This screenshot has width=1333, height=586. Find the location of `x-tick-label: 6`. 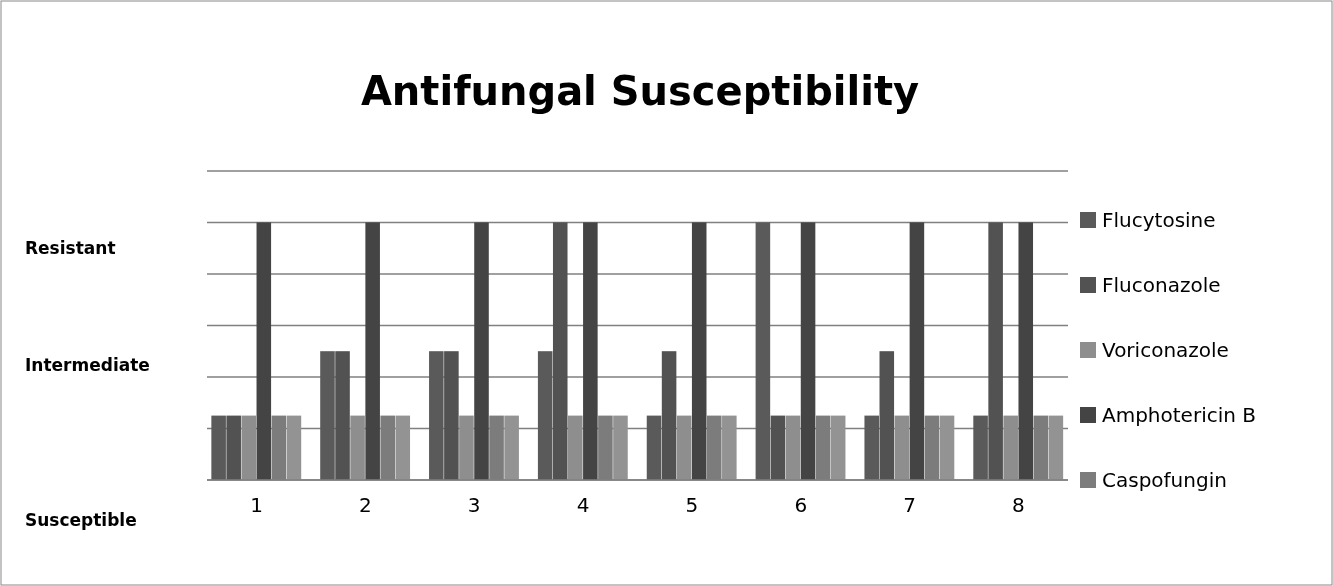

x-tick-label: 6 is located at coordinates (801, 505).